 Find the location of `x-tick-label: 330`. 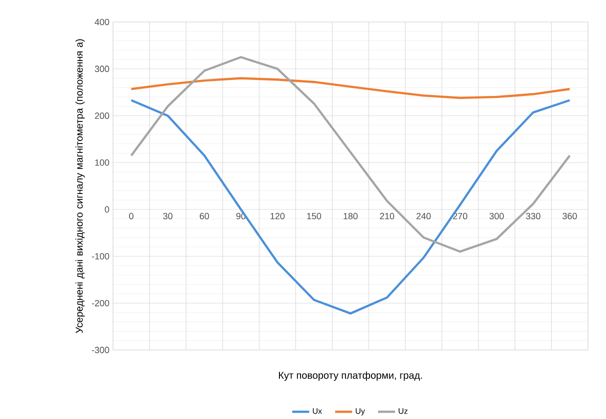

x-tick-label: 330 is located at coordinates (533, 216).